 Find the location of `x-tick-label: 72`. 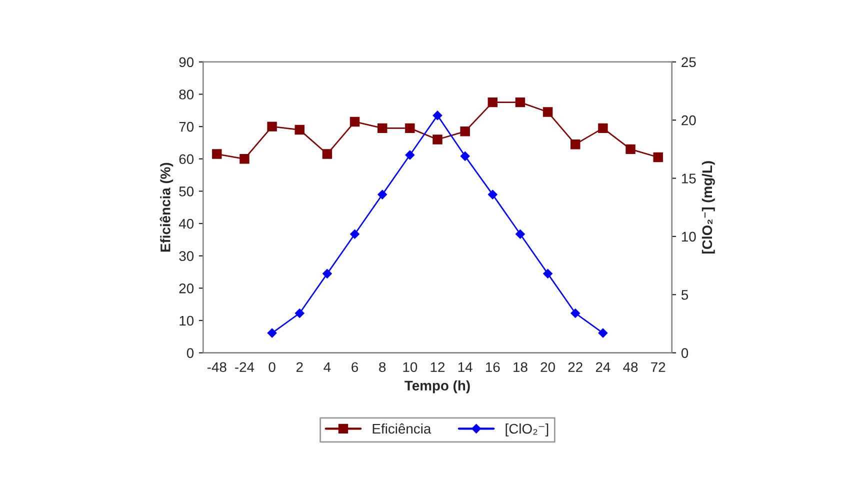

x-tick-label: 72 is located at coordinates (658, 367).